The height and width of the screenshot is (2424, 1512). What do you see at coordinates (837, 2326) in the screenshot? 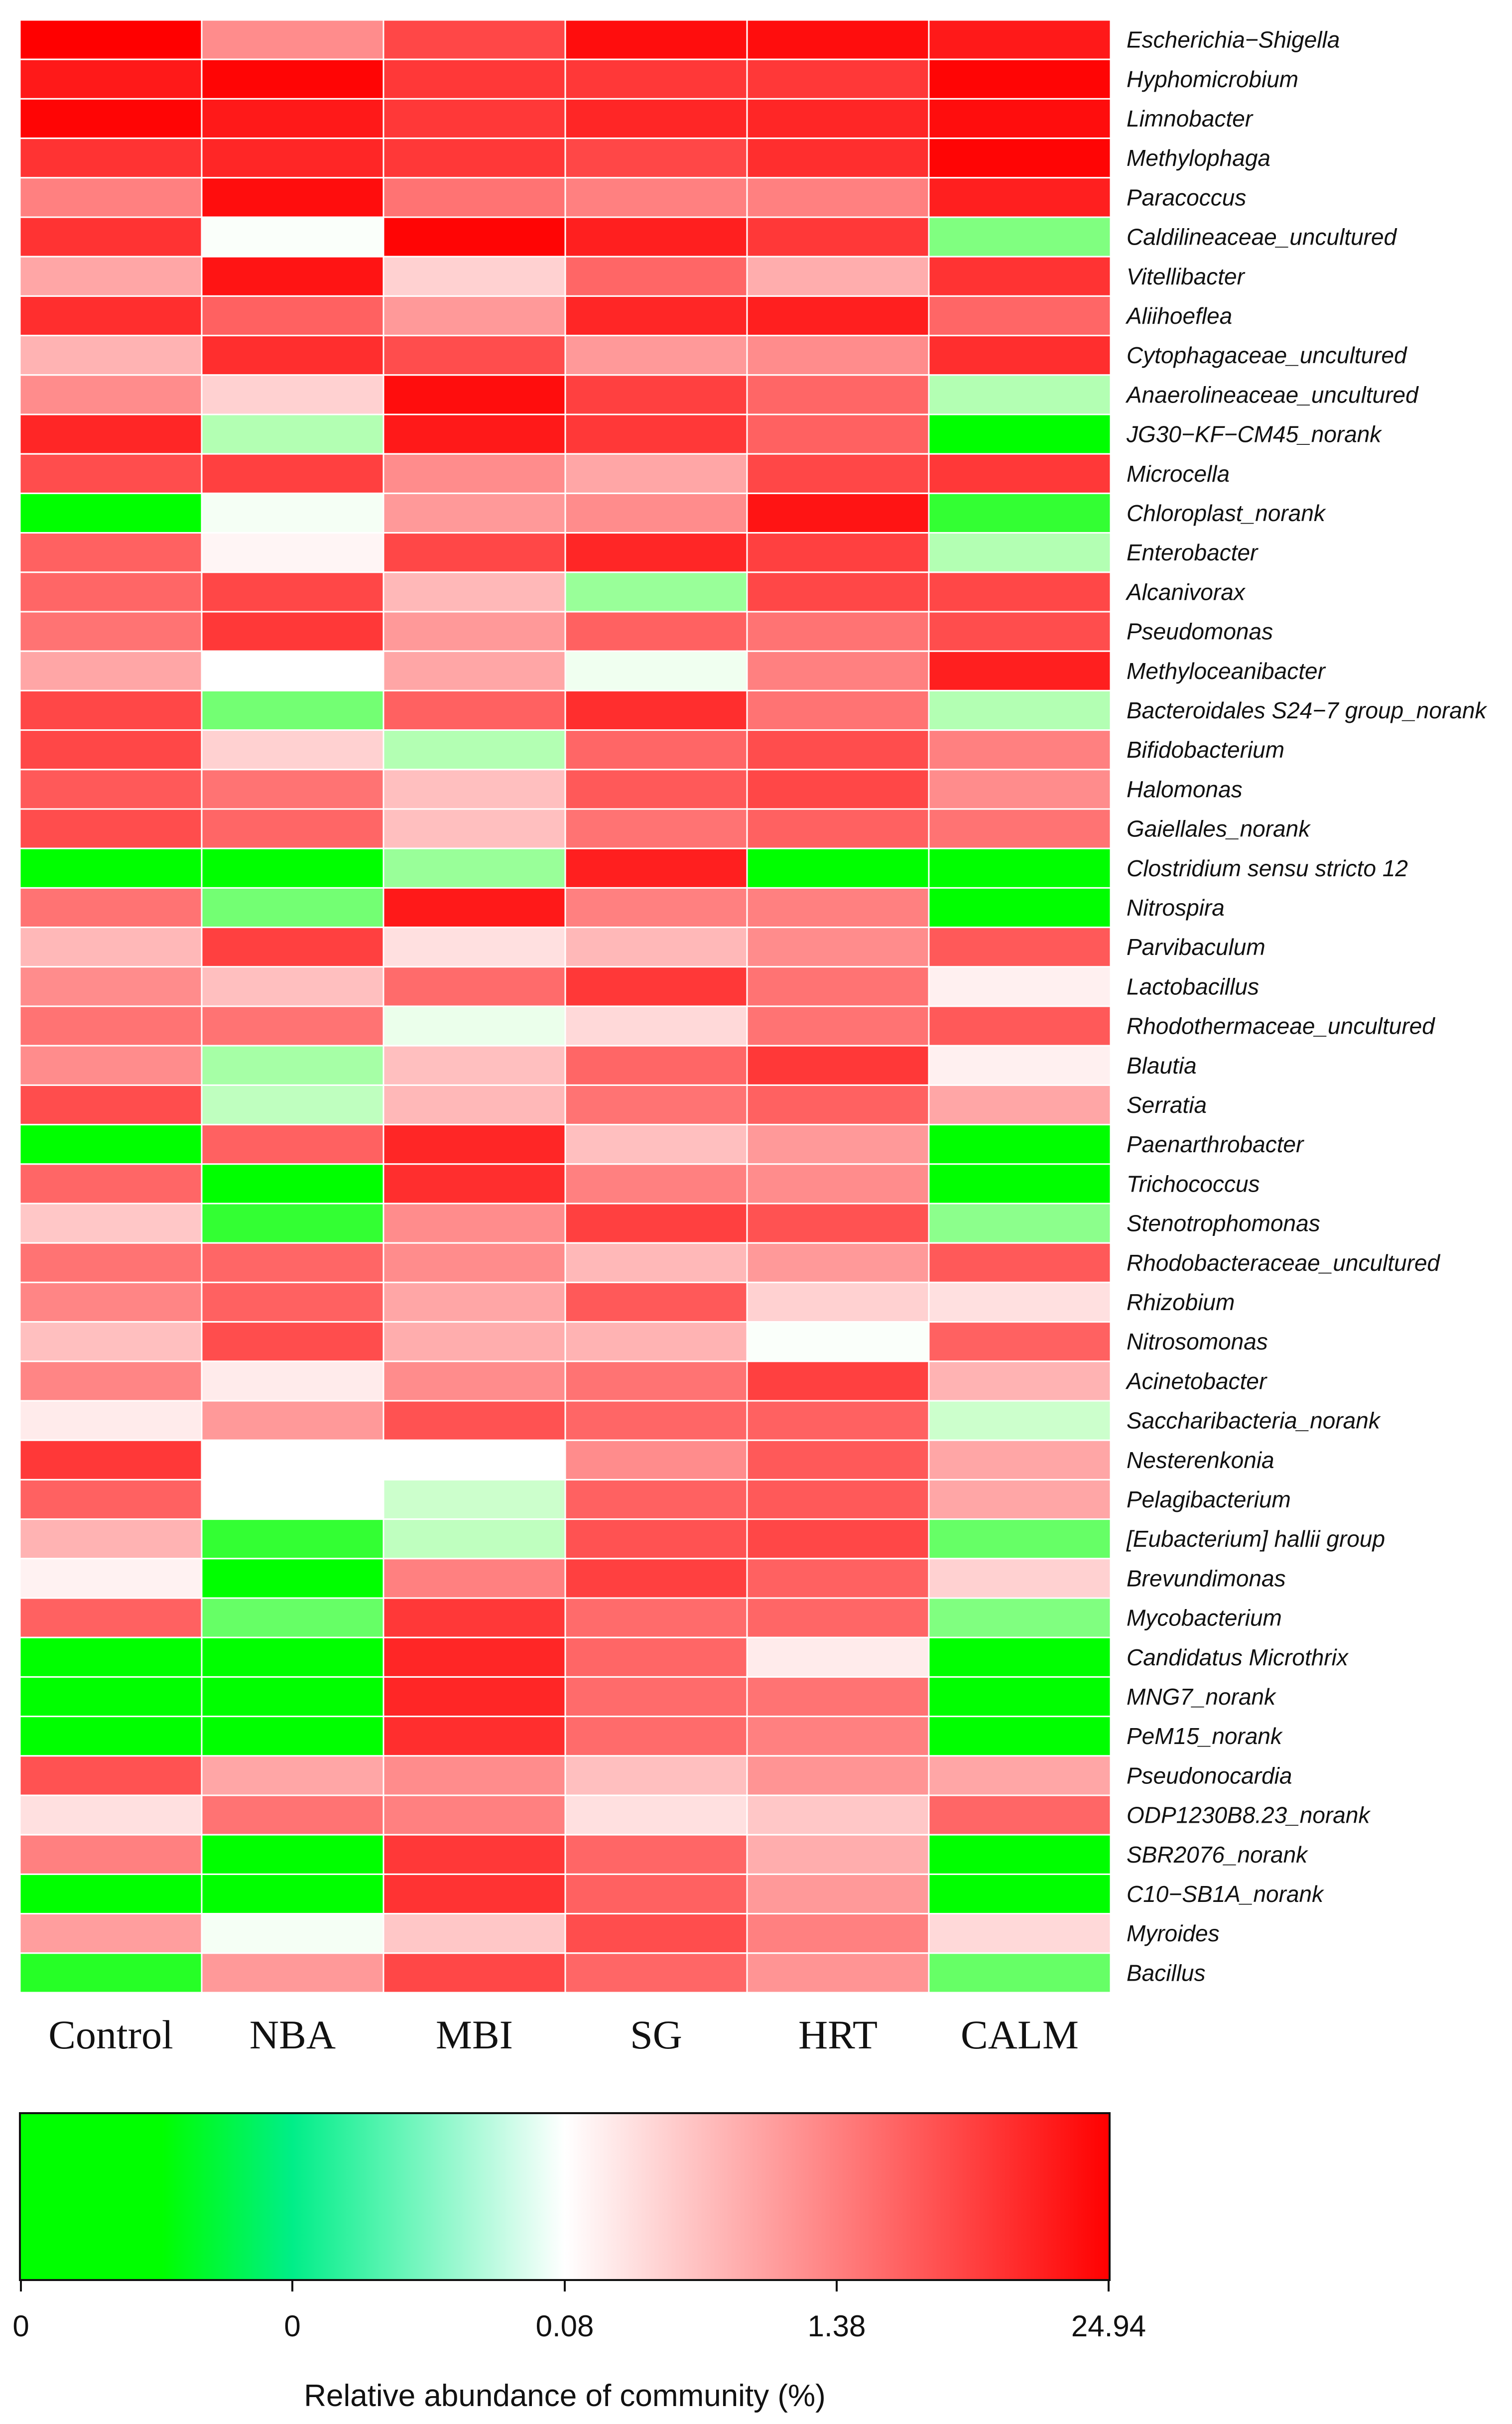
I see `colorbar-tick-label: 1.38` at bounding box center [837, 2326].